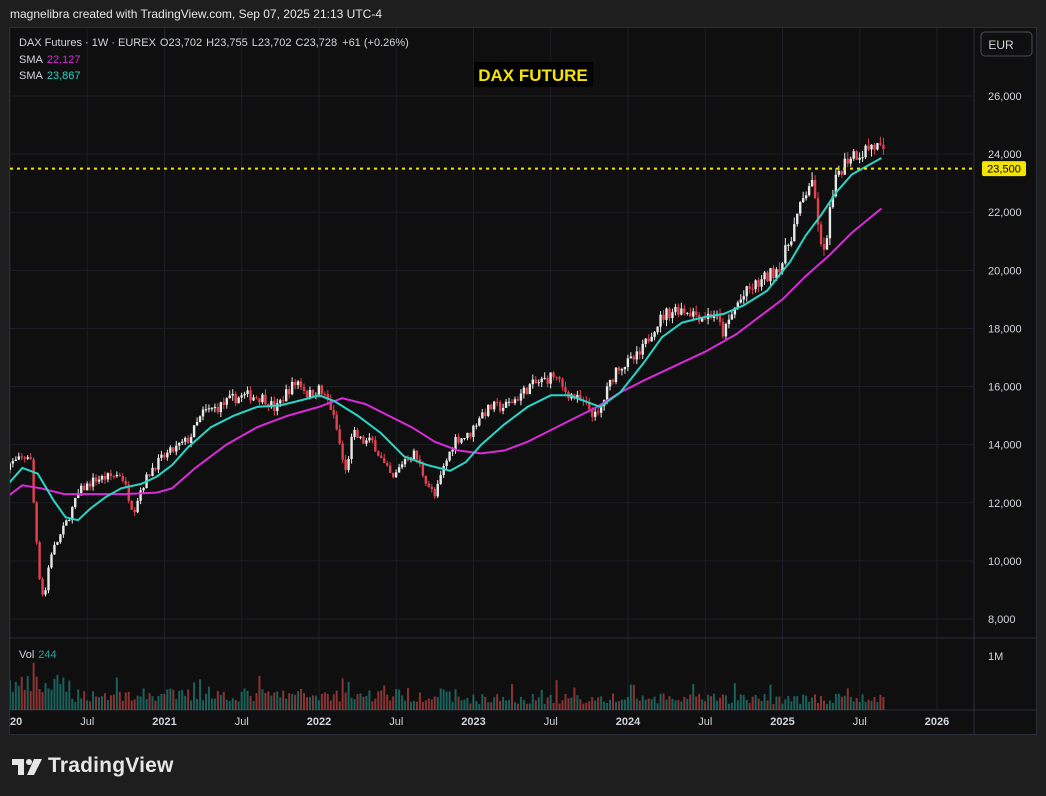 This screenshot has width=1046, height=796. Describe the element at coordinates (447, 686) in the screenshot. I see `volume-bars` at that location.